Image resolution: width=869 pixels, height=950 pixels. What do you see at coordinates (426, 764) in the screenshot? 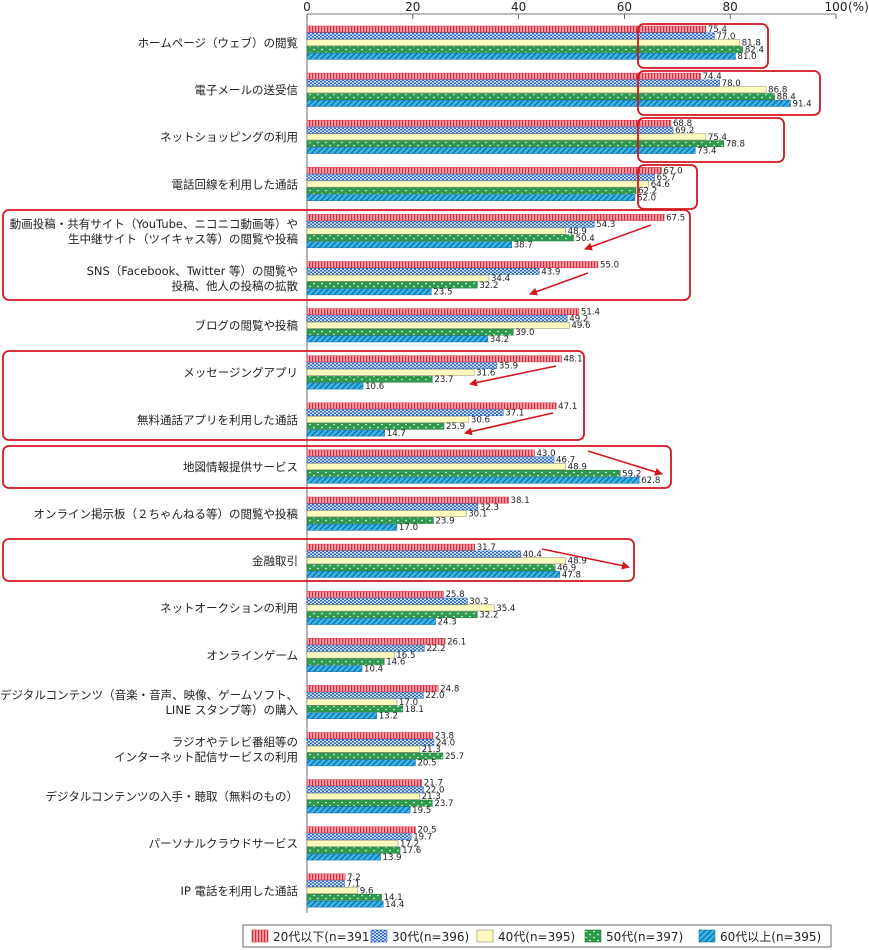
I see `data-label: 20.5` at bounding box center [426, 764].